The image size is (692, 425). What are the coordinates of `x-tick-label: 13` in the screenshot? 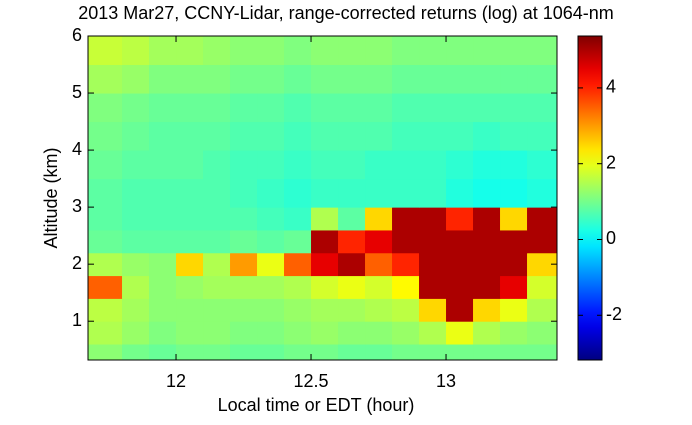 It's located at (446, 381).